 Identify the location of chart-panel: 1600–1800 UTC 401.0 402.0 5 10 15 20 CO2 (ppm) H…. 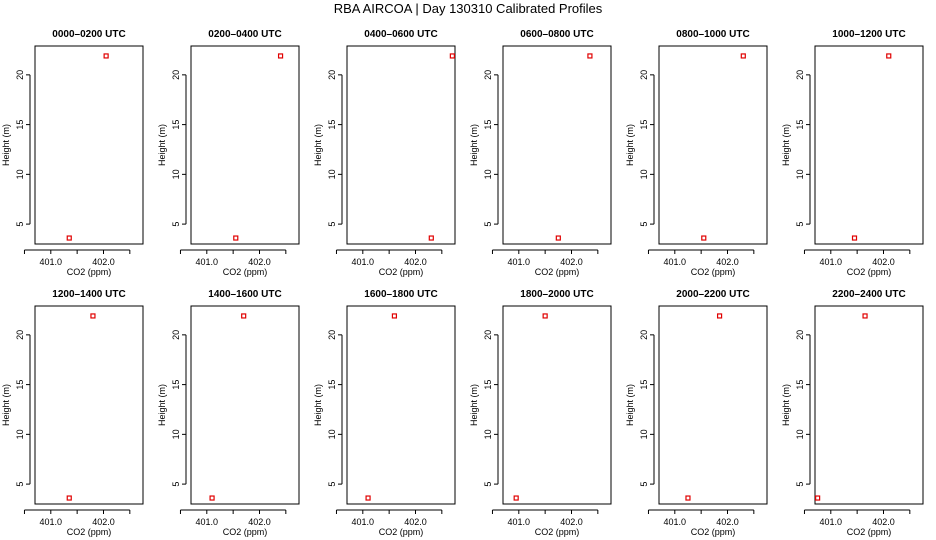
(384, 413).